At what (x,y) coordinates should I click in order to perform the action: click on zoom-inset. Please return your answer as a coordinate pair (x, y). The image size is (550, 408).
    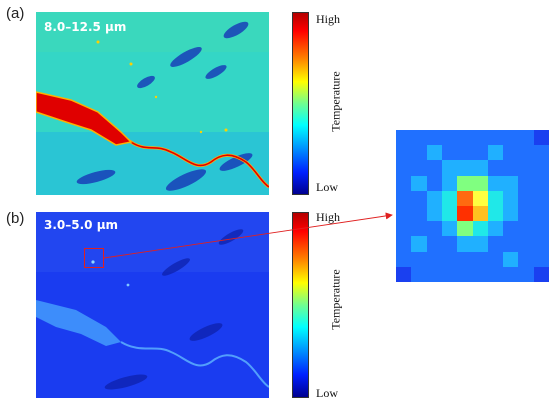
    Looking at the image, I should click on (472, 206).